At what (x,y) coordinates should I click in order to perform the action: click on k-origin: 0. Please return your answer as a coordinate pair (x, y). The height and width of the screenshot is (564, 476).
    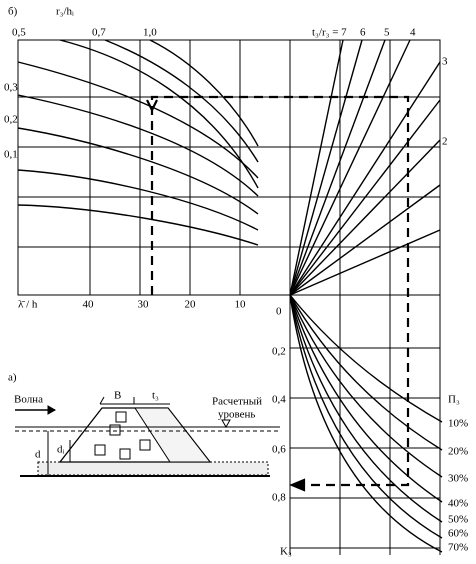
    Looking at the image, I should click on (279, 312).